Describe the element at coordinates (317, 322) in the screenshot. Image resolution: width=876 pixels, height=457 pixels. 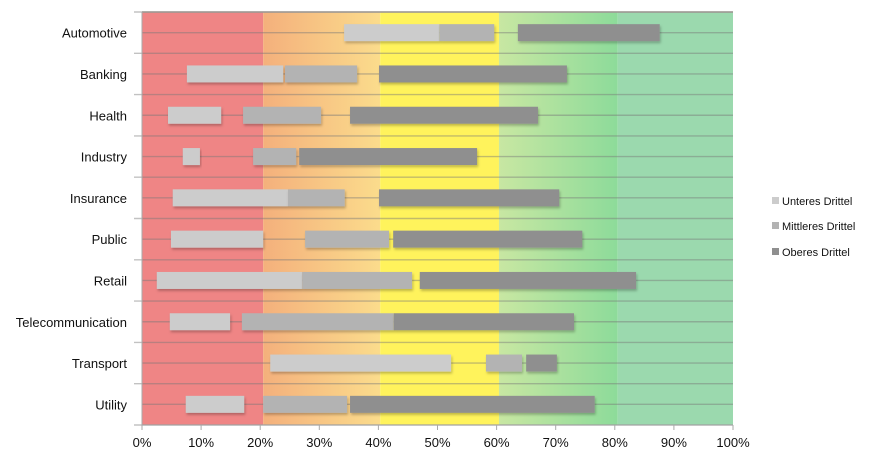
I see `bar-mittleres-drittel-telecommunication` at that location.